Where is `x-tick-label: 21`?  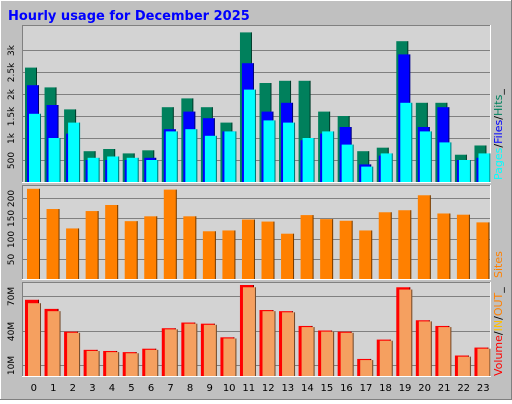 x-tick-label: 21 is located at coordinates (444, 388).